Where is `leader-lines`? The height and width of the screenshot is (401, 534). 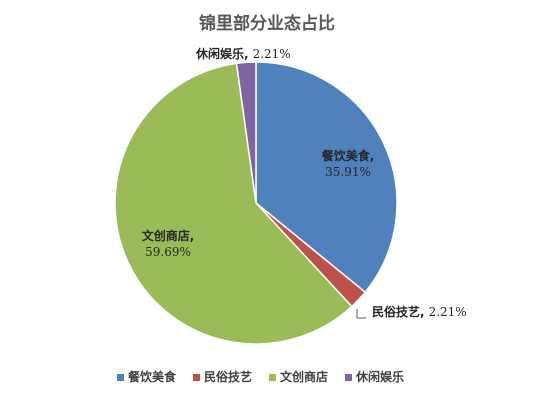
leader-lines is located at coordinates (361, 314).